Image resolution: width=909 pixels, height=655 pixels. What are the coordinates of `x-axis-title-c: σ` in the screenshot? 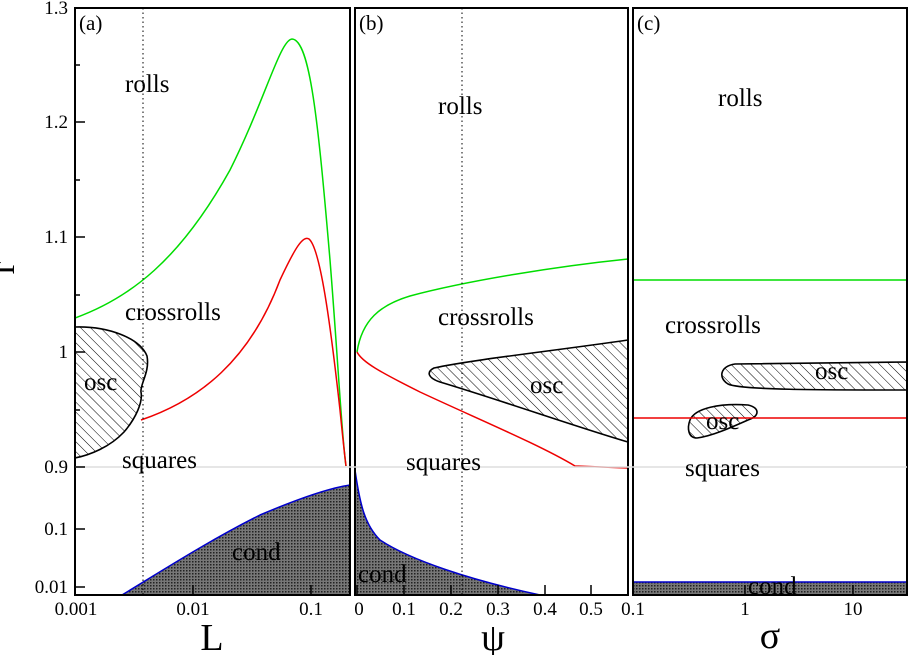 It's located at (770, 635).